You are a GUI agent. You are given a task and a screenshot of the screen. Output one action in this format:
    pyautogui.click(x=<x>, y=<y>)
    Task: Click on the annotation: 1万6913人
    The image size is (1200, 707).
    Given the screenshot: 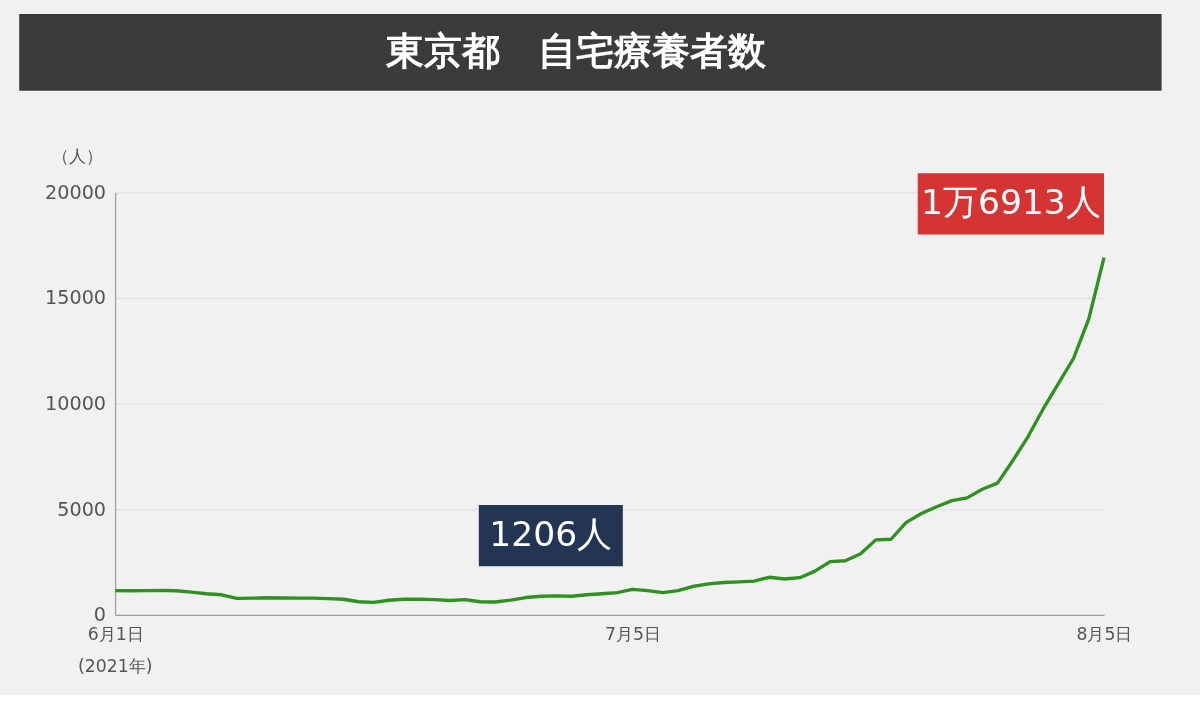 What is the action you would take?
    pyautogui.click(x=1010, y=202)
    